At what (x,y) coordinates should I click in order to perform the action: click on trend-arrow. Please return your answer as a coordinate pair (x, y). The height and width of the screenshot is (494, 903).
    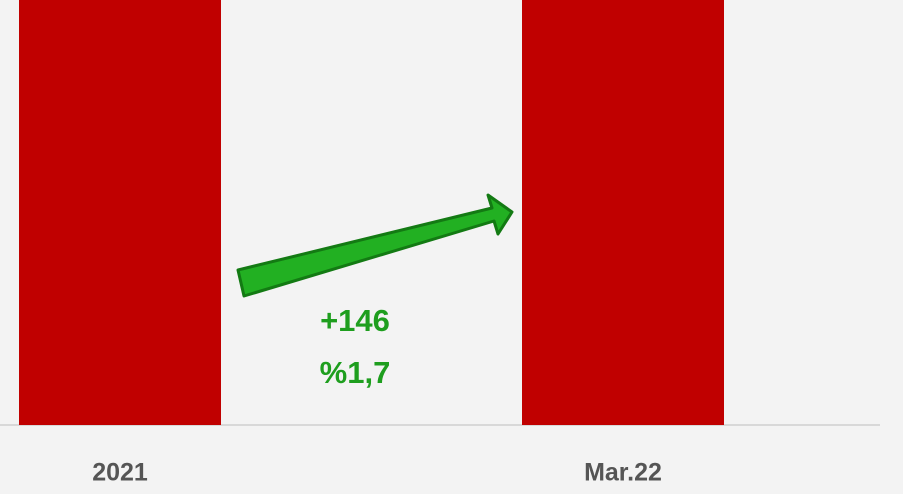
    Looking at the image, I should click on (375, 245).